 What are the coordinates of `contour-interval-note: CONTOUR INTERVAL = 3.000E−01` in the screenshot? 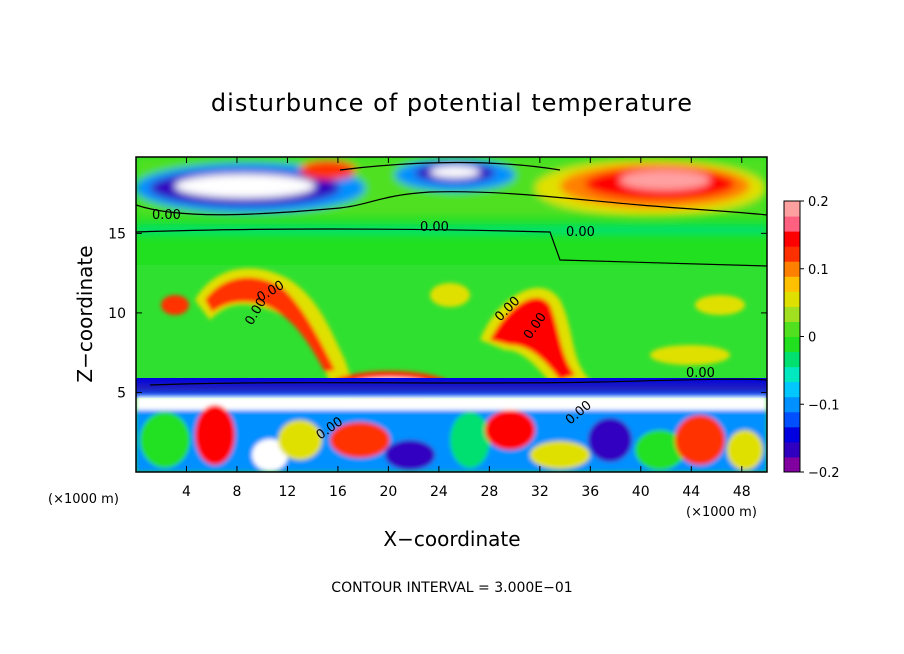 It's located at (451, 588).